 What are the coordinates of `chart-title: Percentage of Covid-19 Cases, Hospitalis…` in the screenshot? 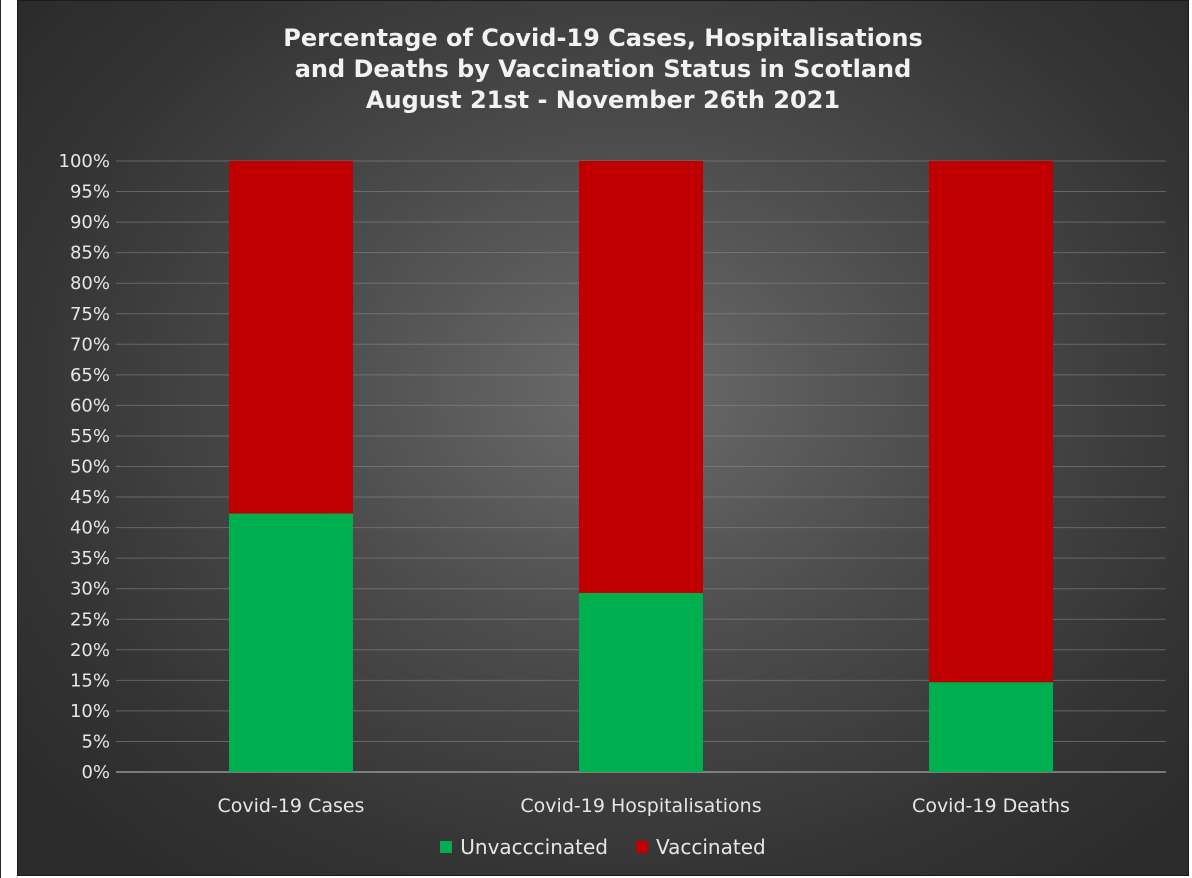 It's located at (603, 69).